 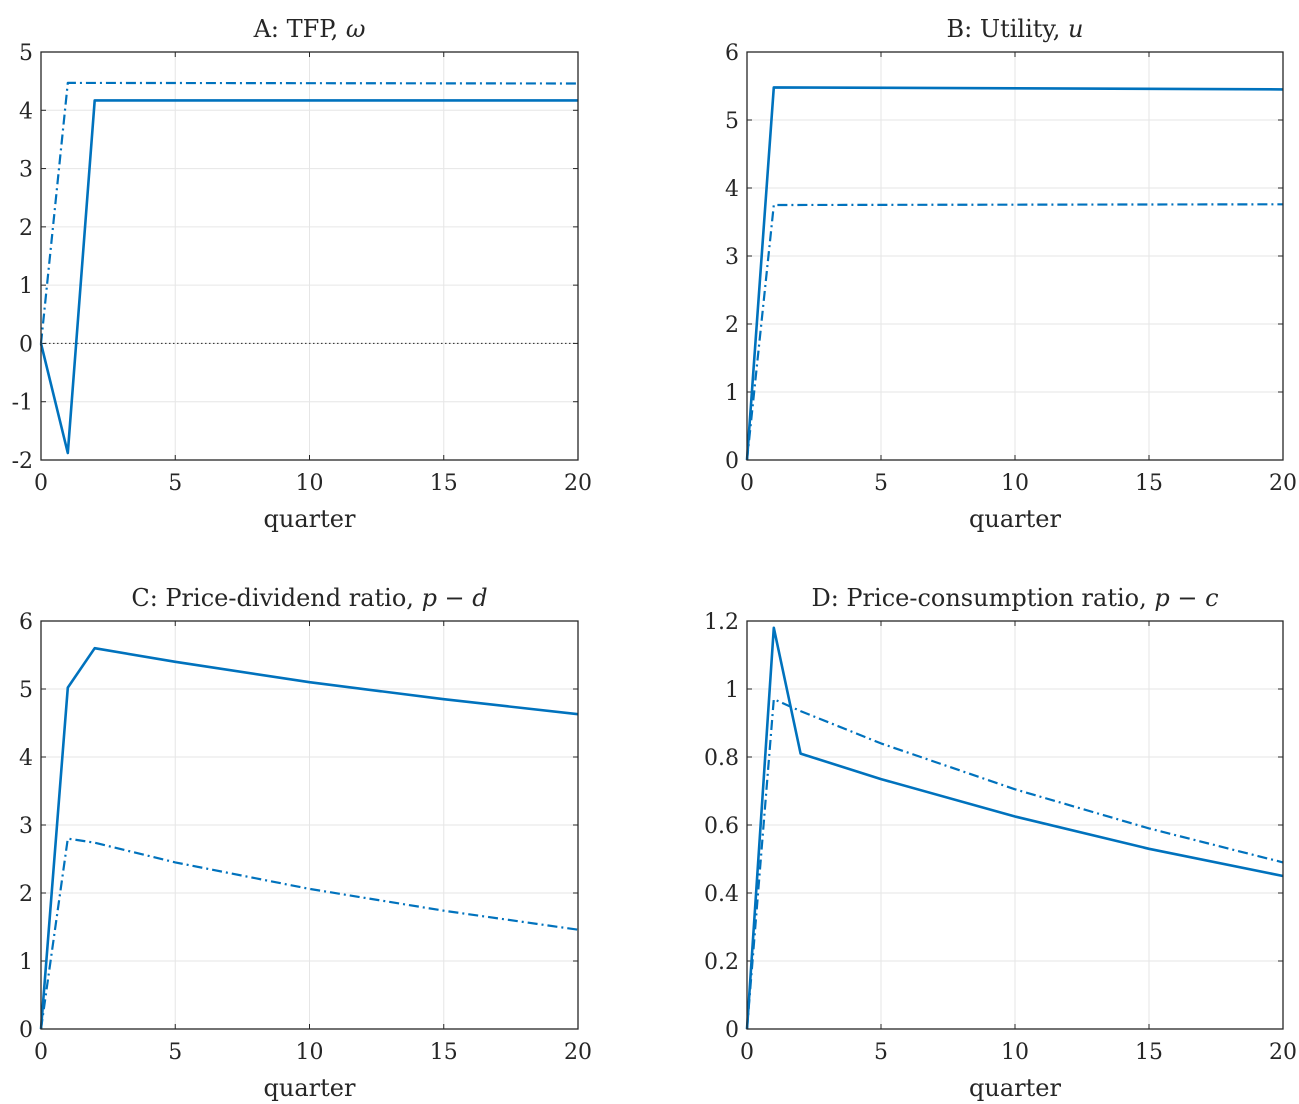 What do you see at coordinates (309, 598) in the screenshot?
I see `chart-title: C: Price-dividend ratio, p − d` at bounding box center [309, 598].